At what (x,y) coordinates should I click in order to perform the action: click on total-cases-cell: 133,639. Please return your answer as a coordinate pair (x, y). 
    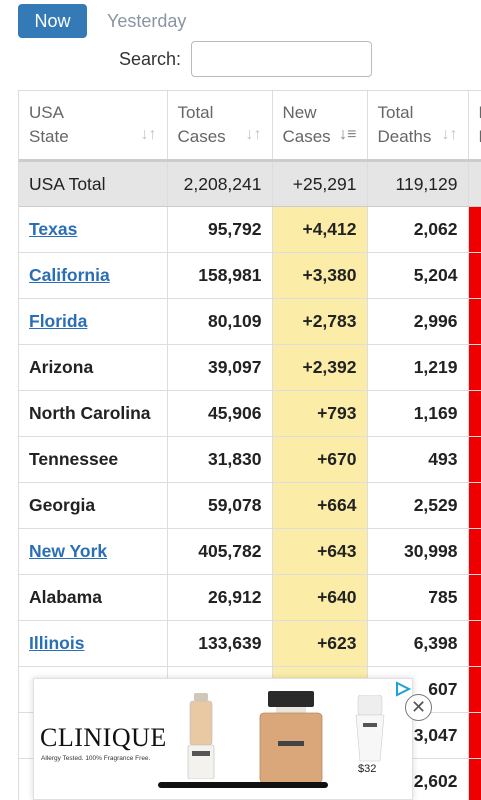
    Looking at the image, I should click on (220, 643).